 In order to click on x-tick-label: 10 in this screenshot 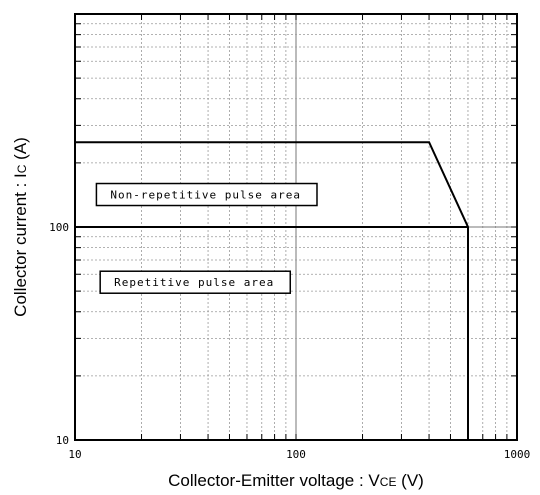, I will do `click(74, 454)`.